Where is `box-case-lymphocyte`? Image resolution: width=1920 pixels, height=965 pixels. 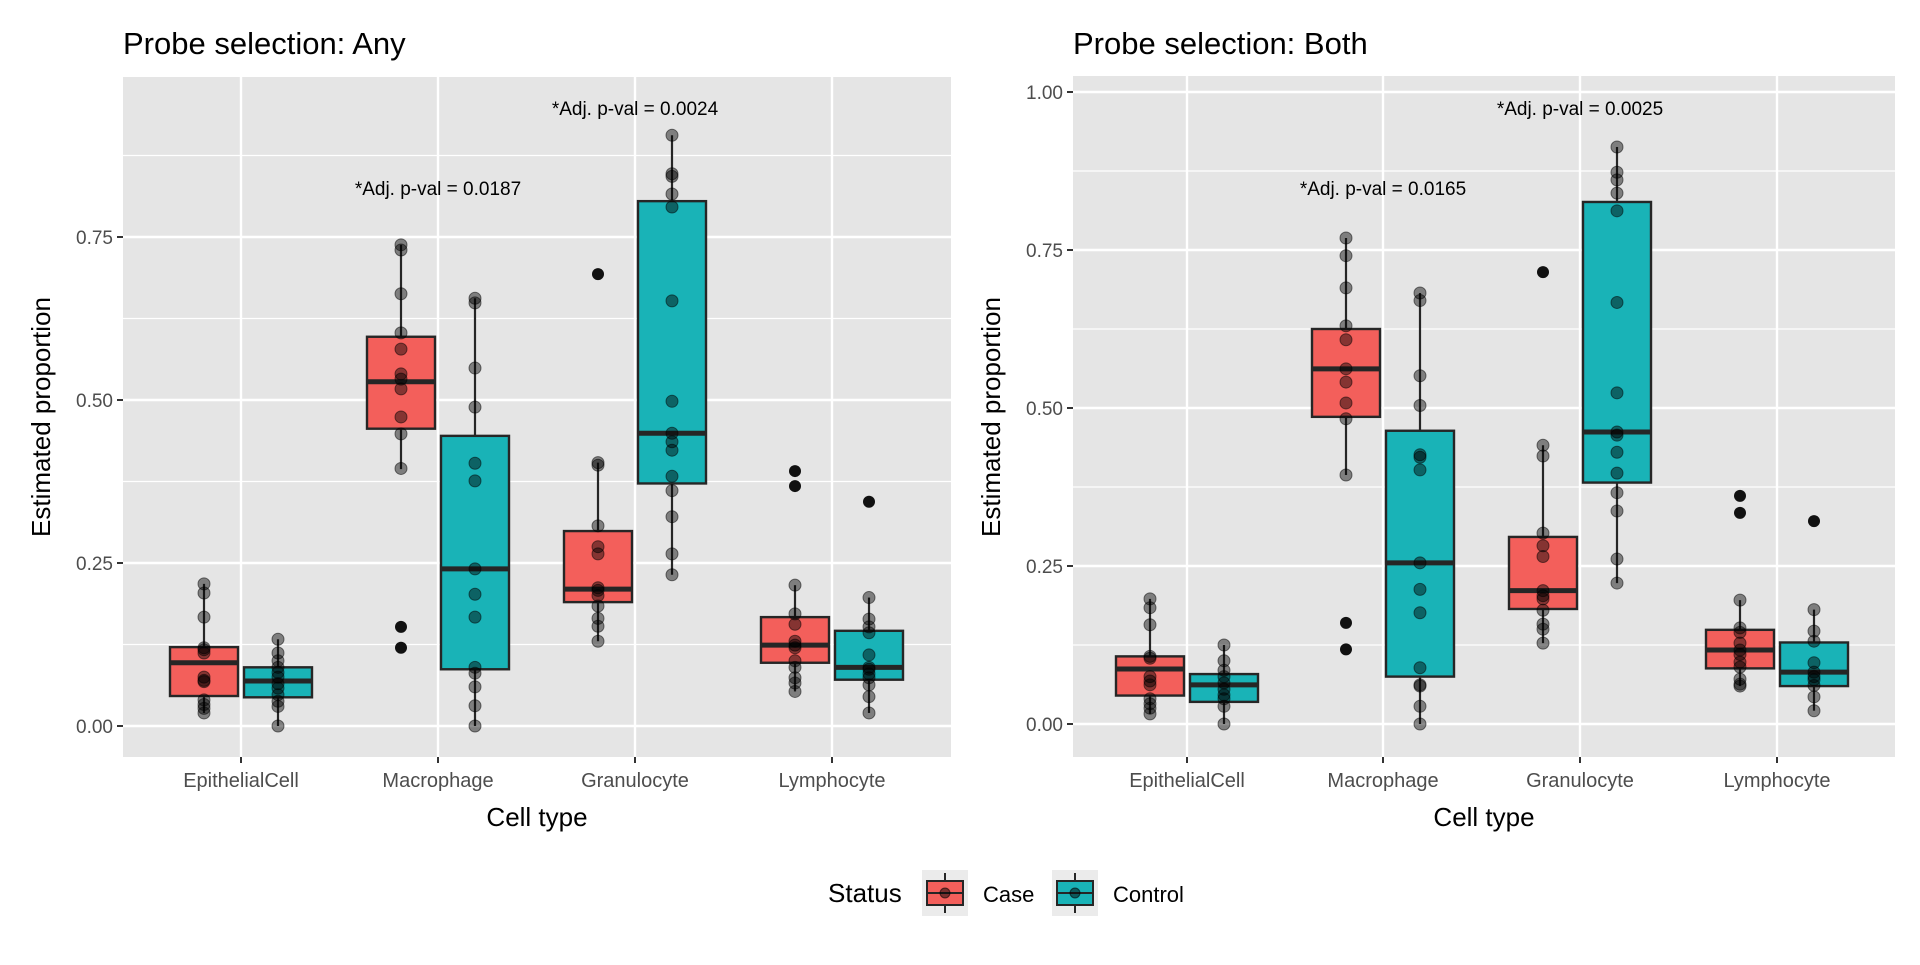 box-case-lymphocyte is located at coordinates (1740, 591).